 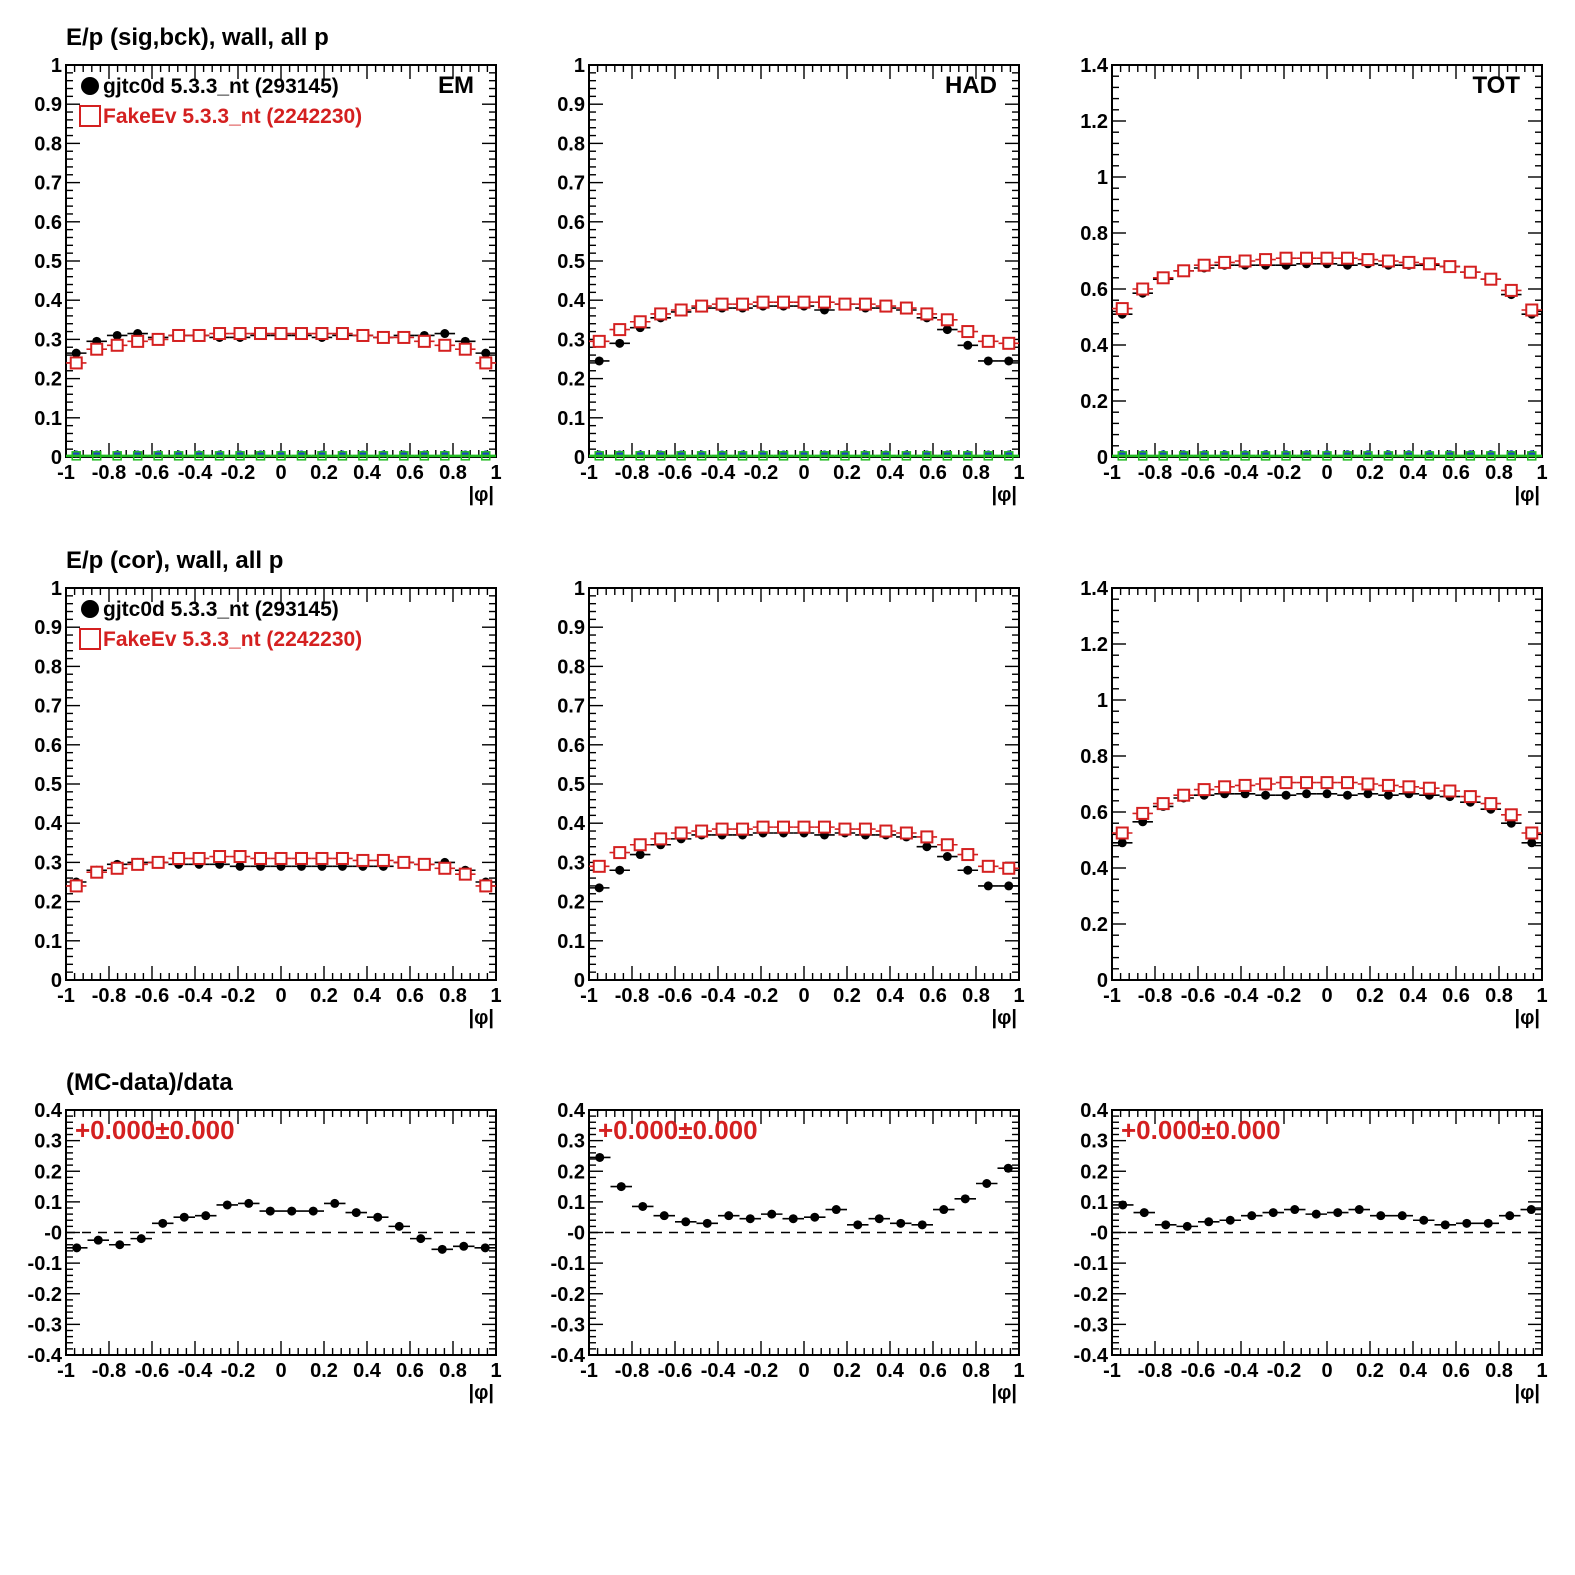 I want to click on y-tick-label: -0.4, so click(x=1091, y=1356).